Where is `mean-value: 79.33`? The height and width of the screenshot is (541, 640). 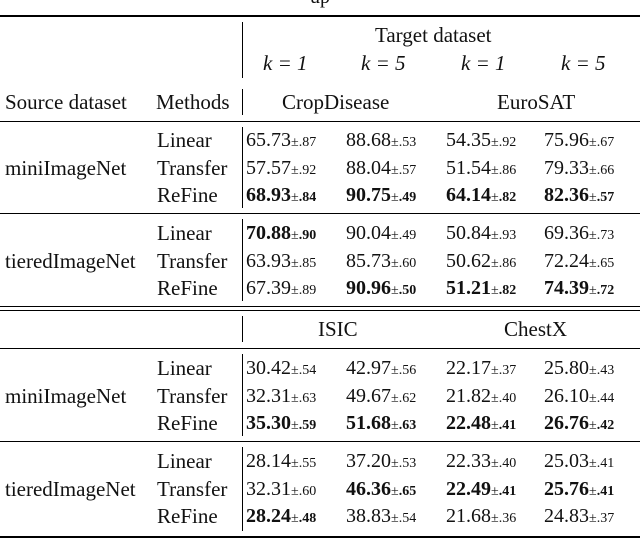 mean-value: 79.33 is located at coordinates (566, 167).